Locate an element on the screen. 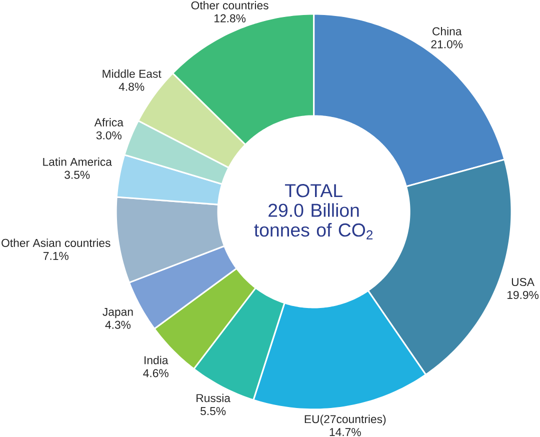 The image size is (540, 437). slice-label: China is located at coordinates (447, 31).